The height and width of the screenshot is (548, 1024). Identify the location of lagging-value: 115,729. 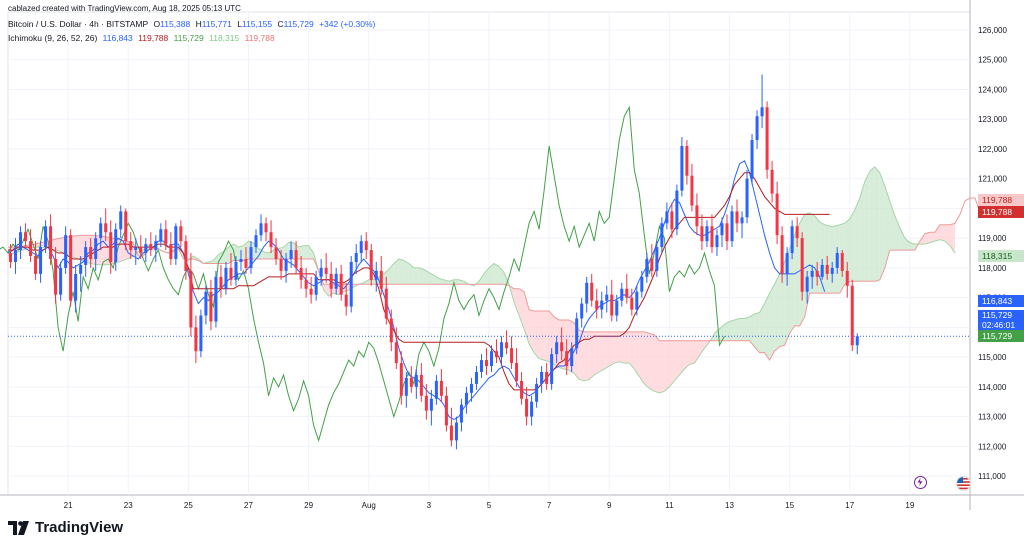
(188, 38).